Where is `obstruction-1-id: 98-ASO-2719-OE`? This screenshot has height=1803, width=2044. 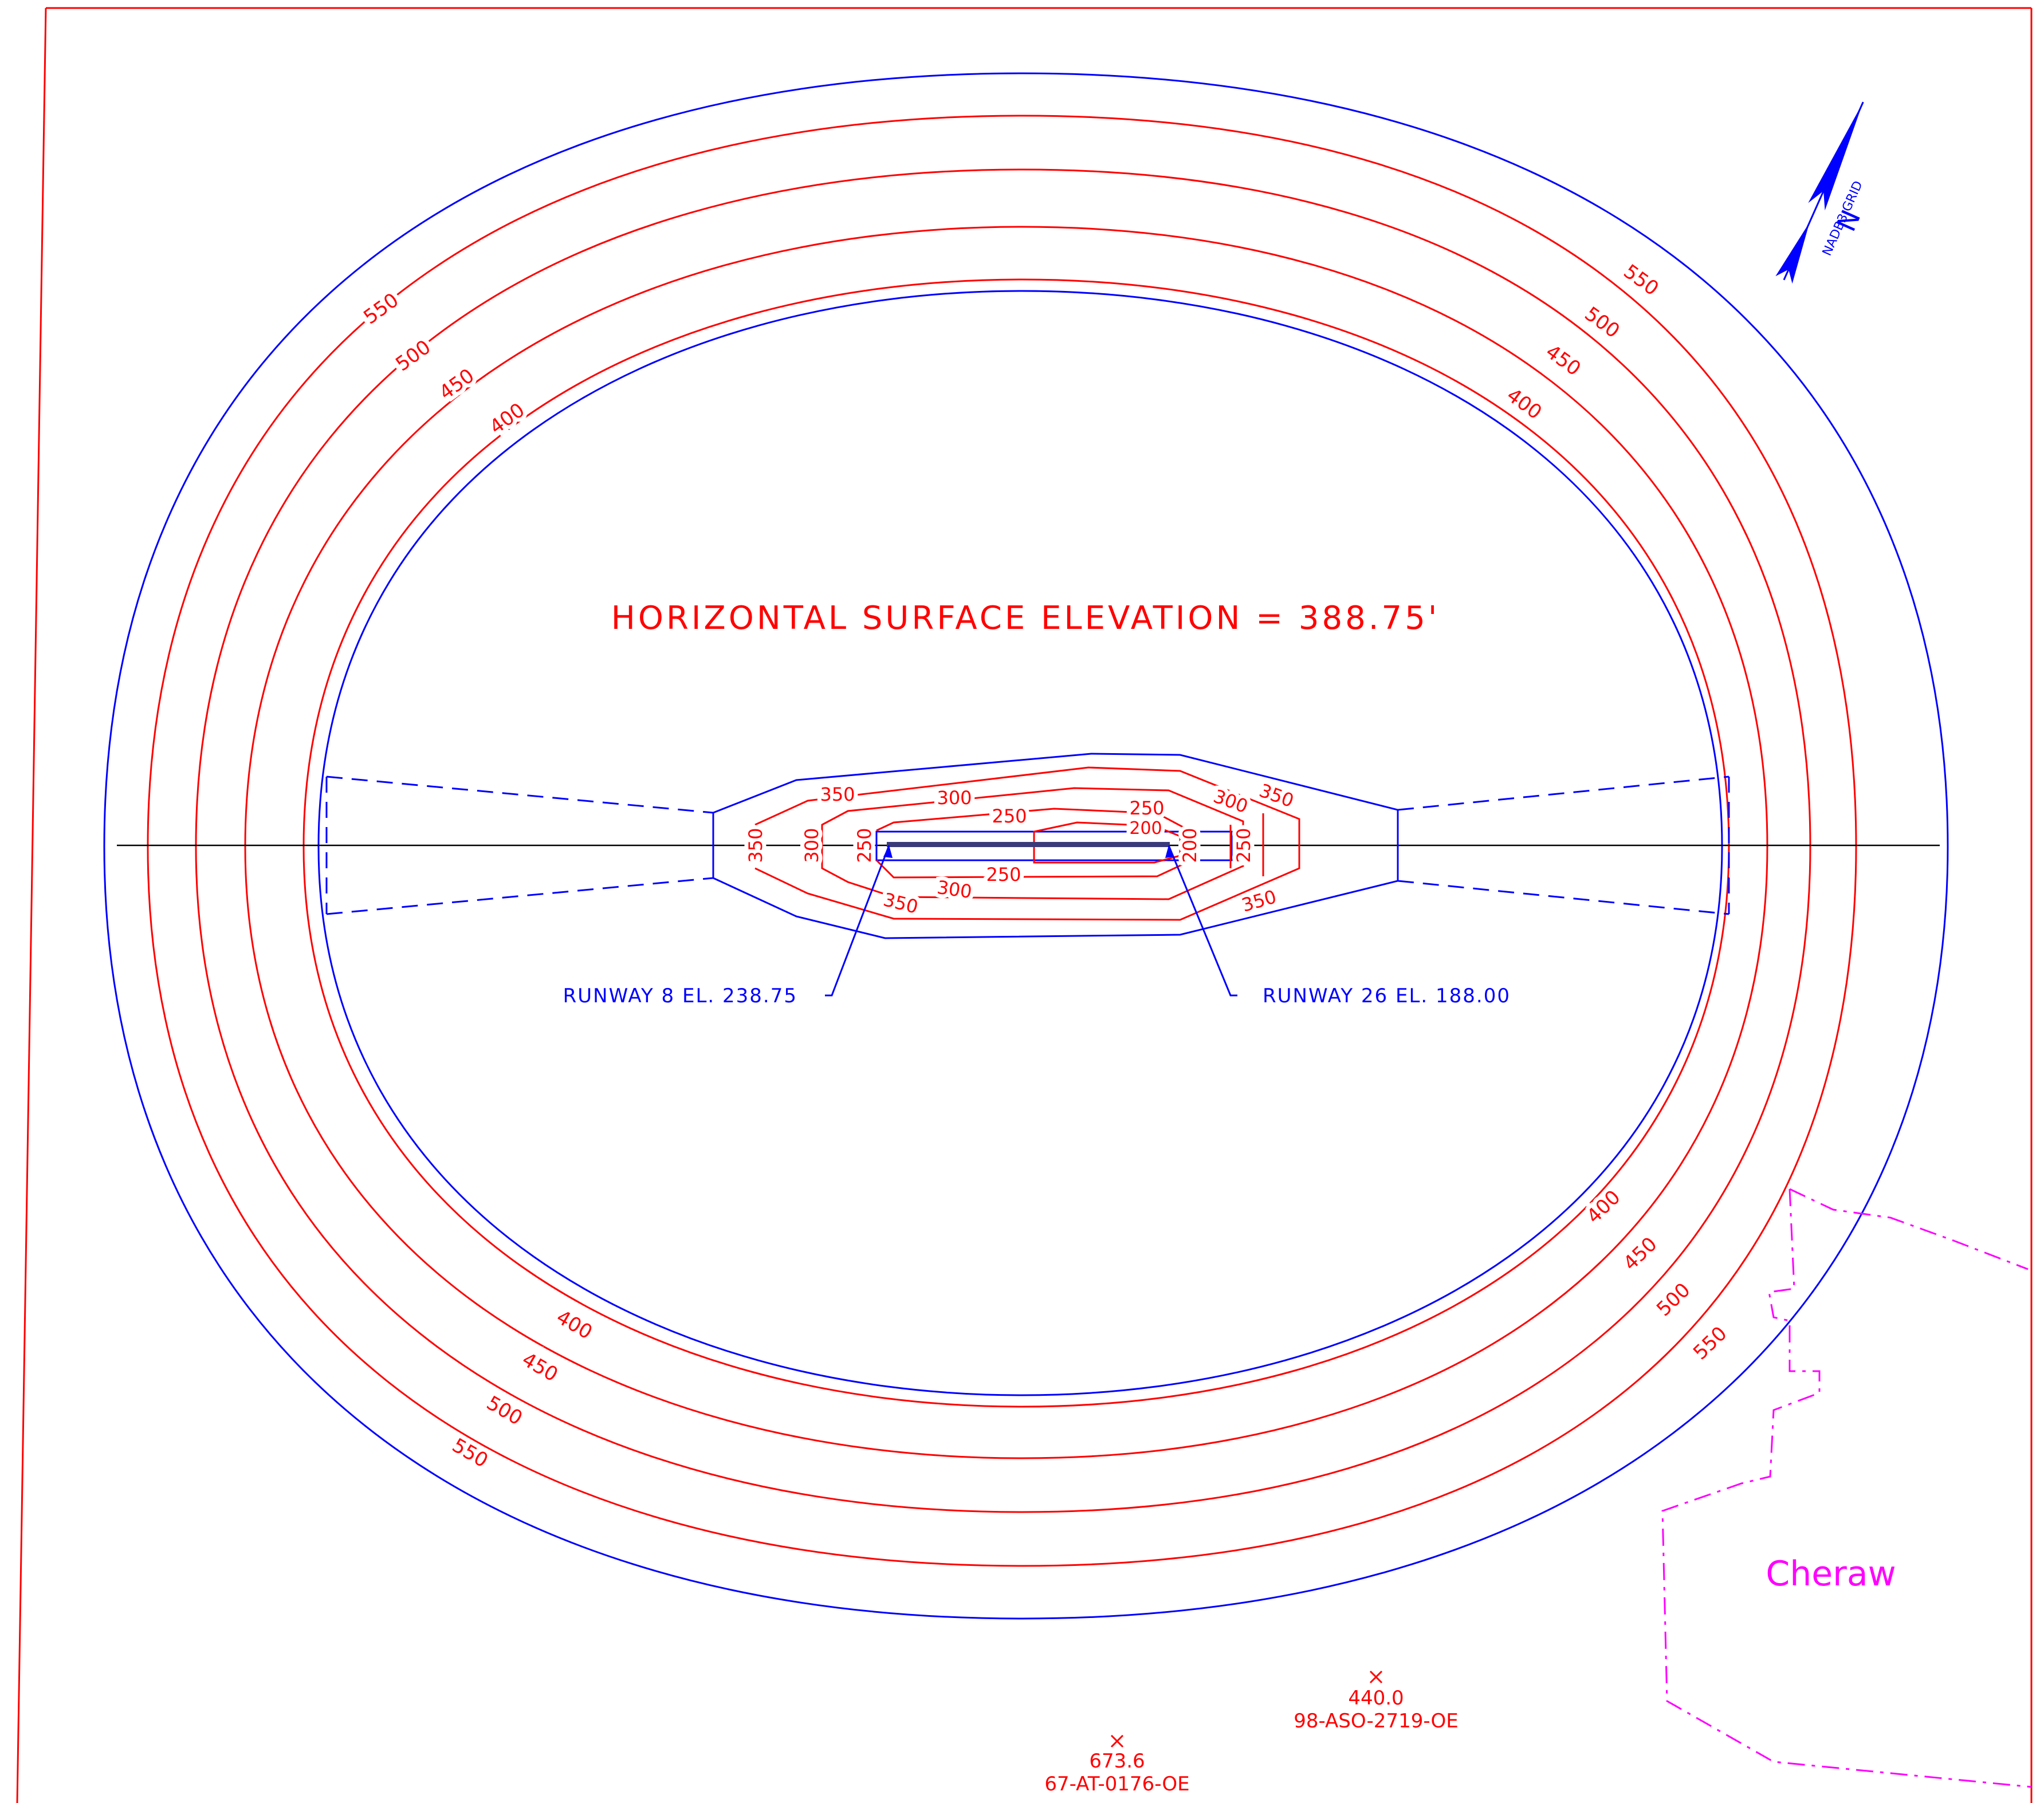 obstruction-1-id: 98-ASO-2719-OE is located at coordinates (1376, 1722).